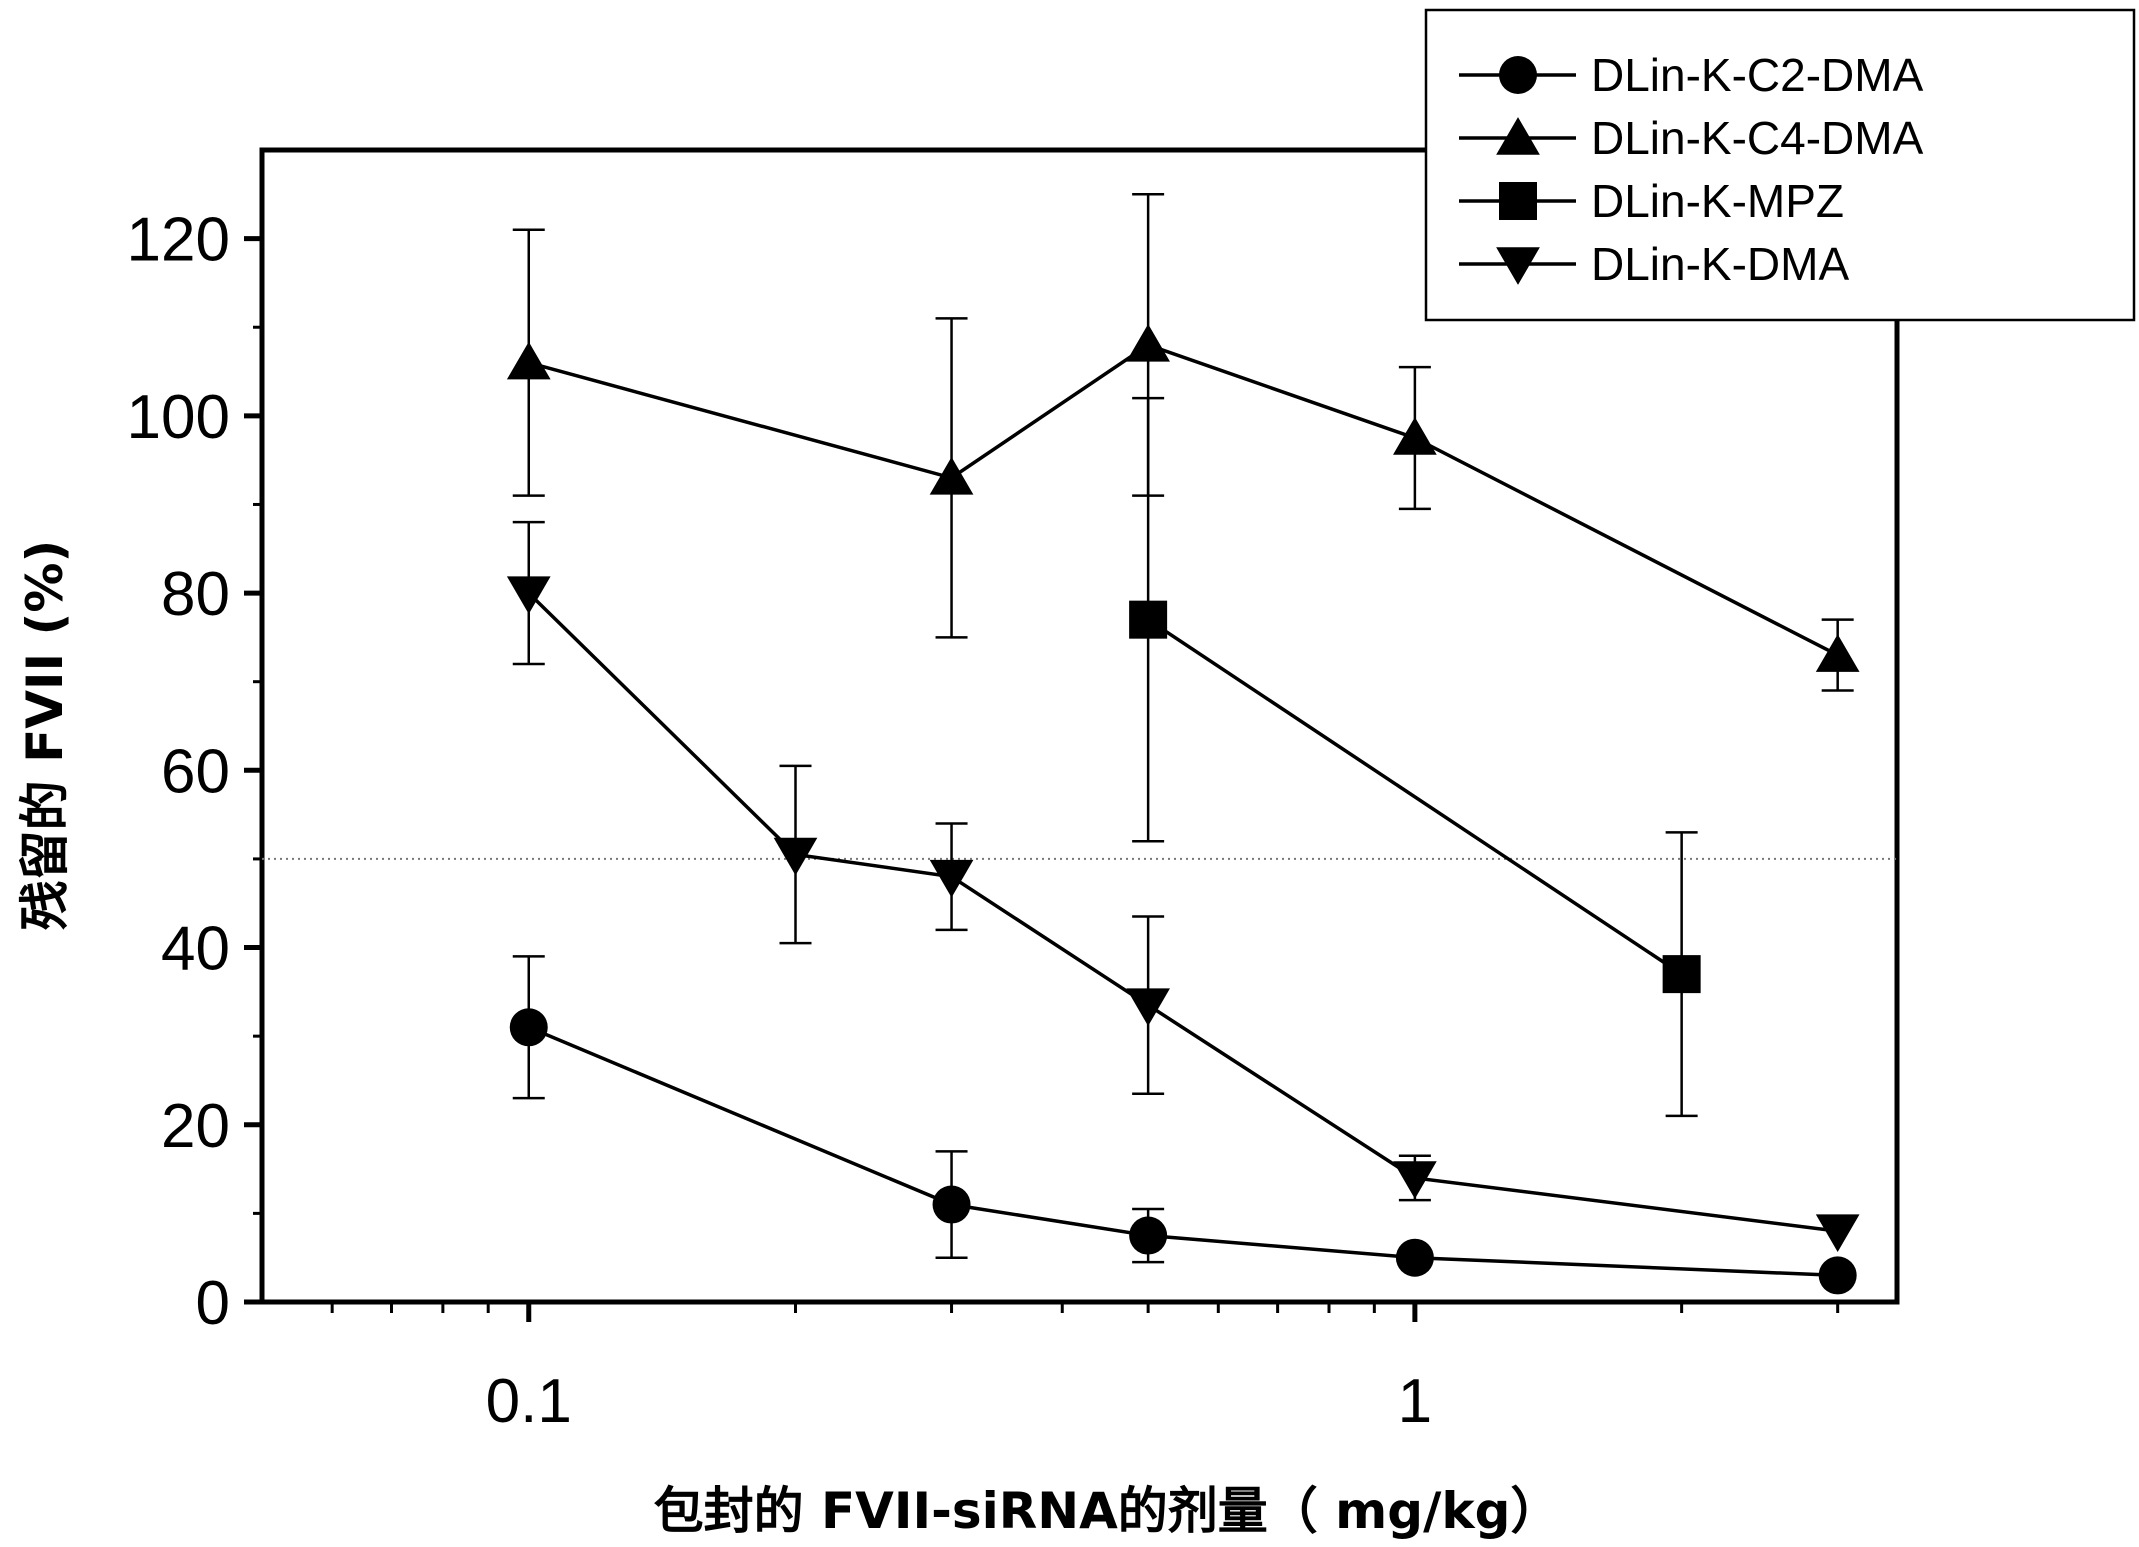 Image resolution: width=2139 pixels, height=1547 pixels. What do you see at coordinates (1757, 138) in the screenshot?
I see `legend-label: DLin-K-C4-DMA` at bounding box center [1757, 138].